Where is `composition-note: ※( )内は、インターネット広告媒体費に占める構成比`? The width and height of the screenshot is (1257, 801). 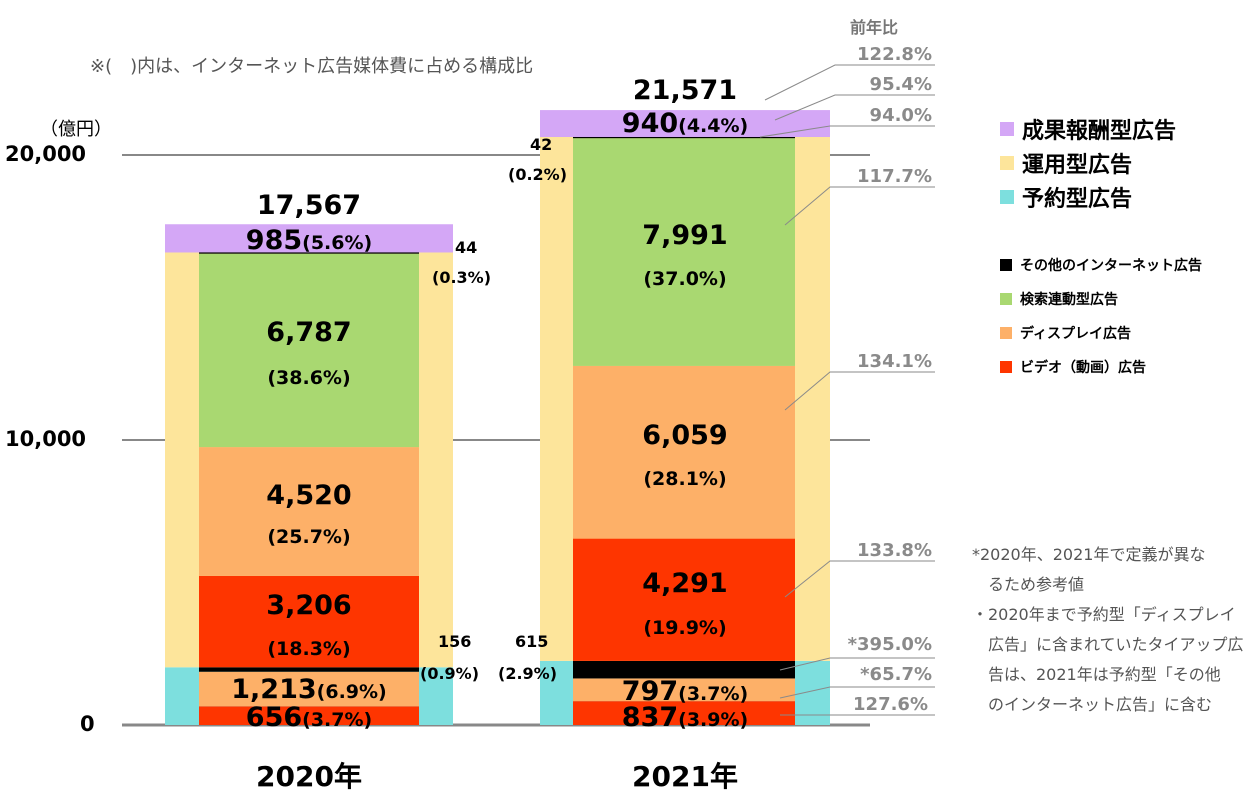 composition-note: ※( )内は、インターネット広告媒体費に占める構成比 is located at coordinates (312, 66).